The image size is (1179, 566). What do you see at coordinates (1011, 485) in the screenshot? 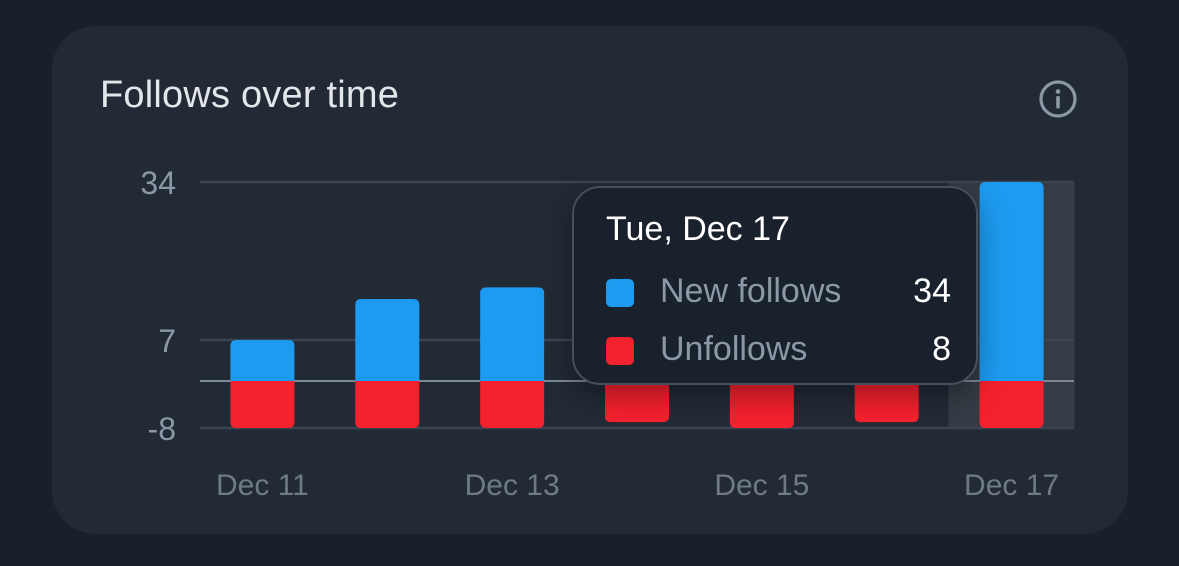
I see `x-tick-label: Dec 17` at bounding box center [1011, 485].